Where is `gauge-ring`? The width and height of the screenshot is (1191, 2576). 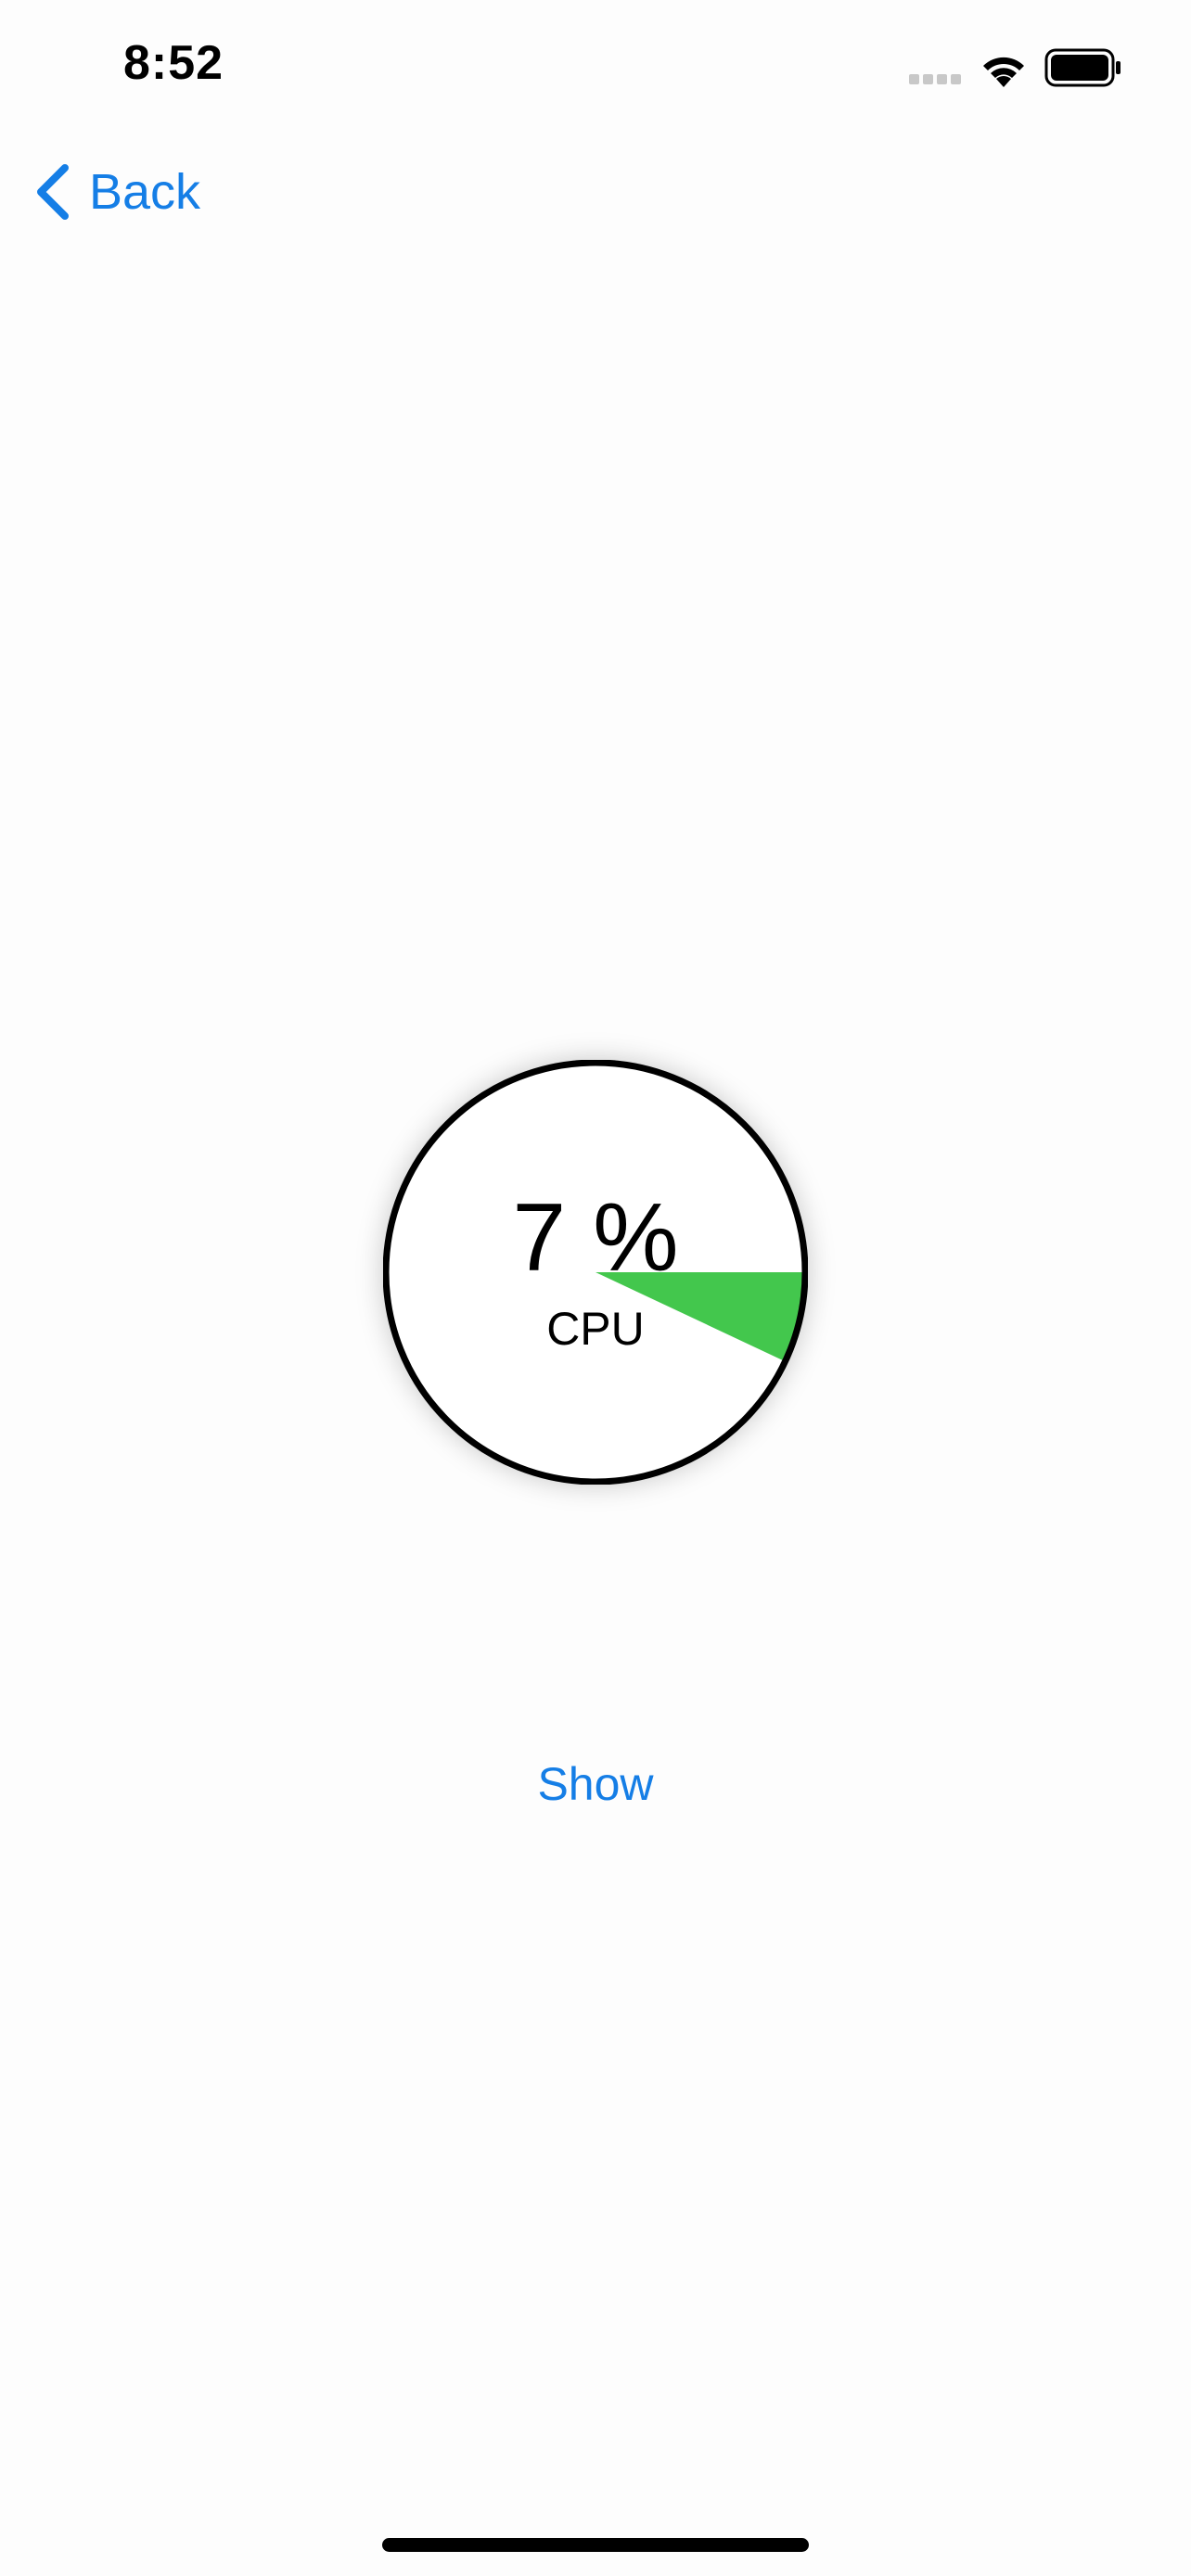 gauge-ring is located at coordinates (595, 1272).